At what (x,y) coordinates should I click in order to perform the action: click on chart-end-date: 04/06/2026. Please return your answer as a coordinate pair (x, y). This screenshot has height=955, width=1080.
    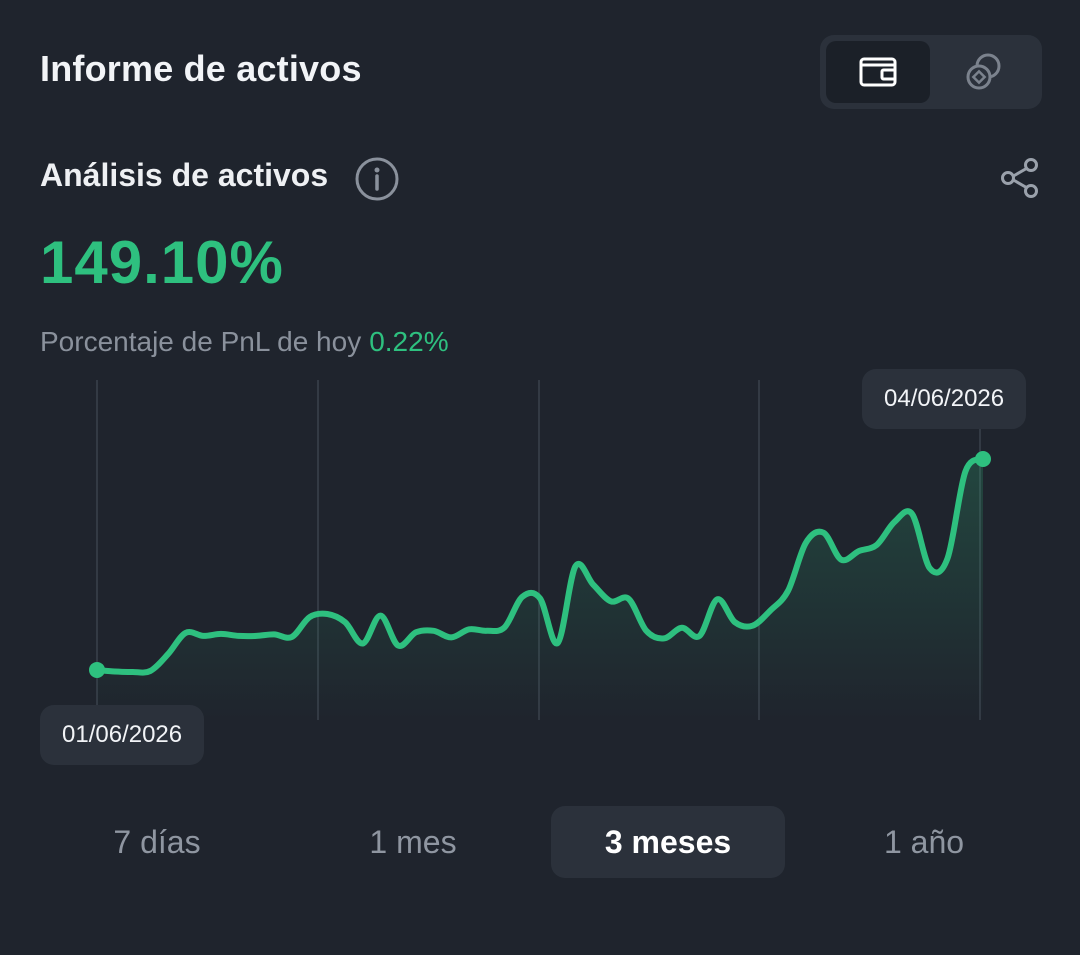
    Looking at the image, I should click on (944, 399).